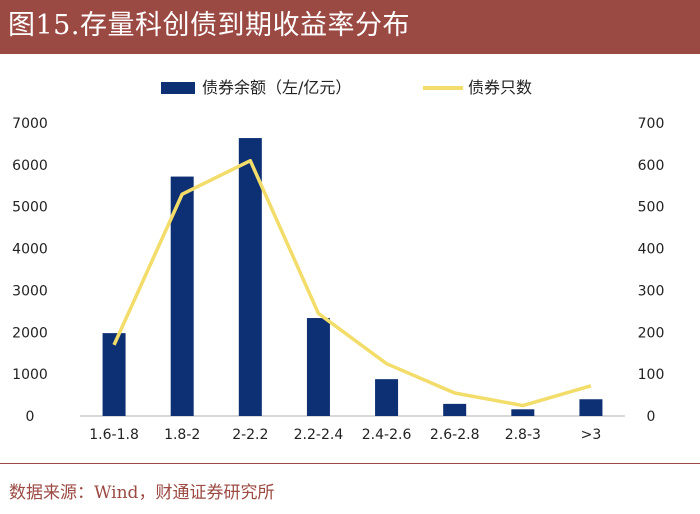  Describe the element at coordinates (523, 435) in the screenshot. I see `x-tick-label: 2.8-3` at that location.